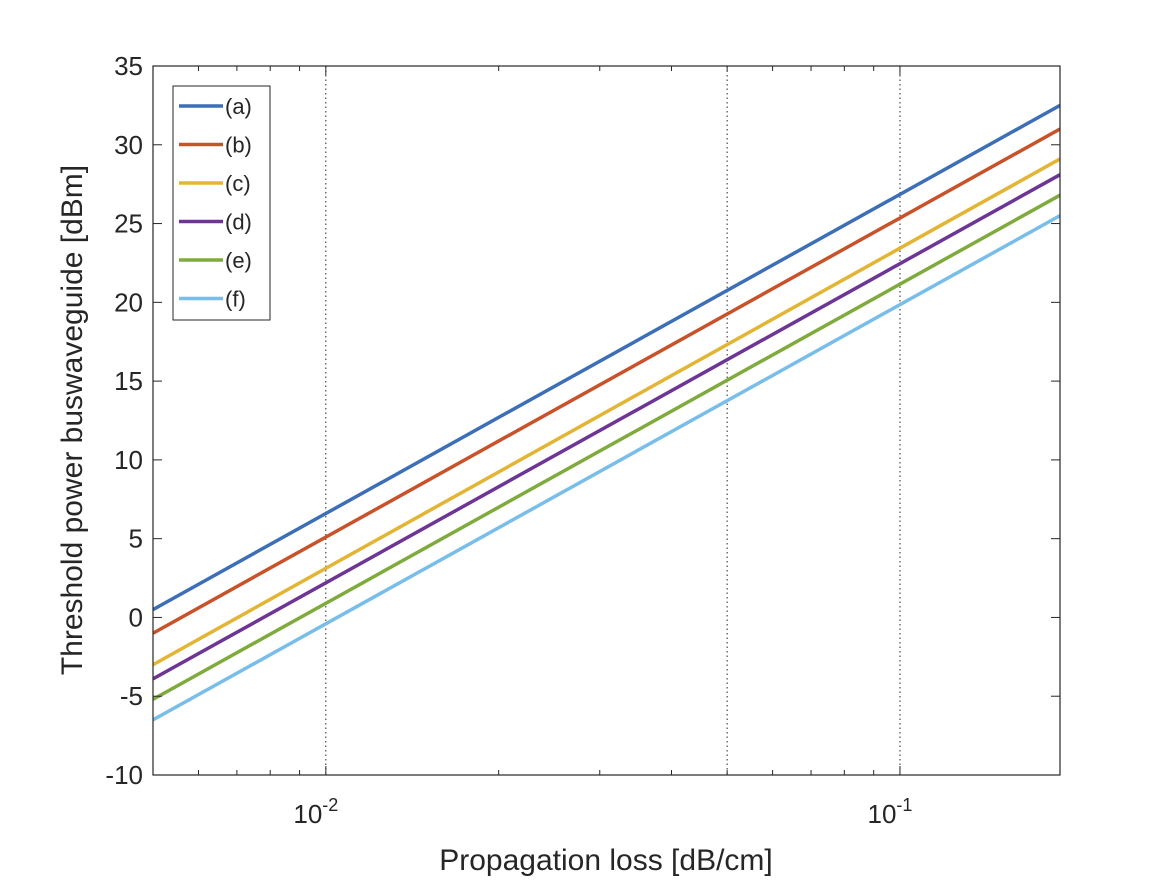 This screenshot has width=1172, height=885. Describe the element at coordinates (128, 66) in the screenshot. I see `y-tick-label: 35` at that location.